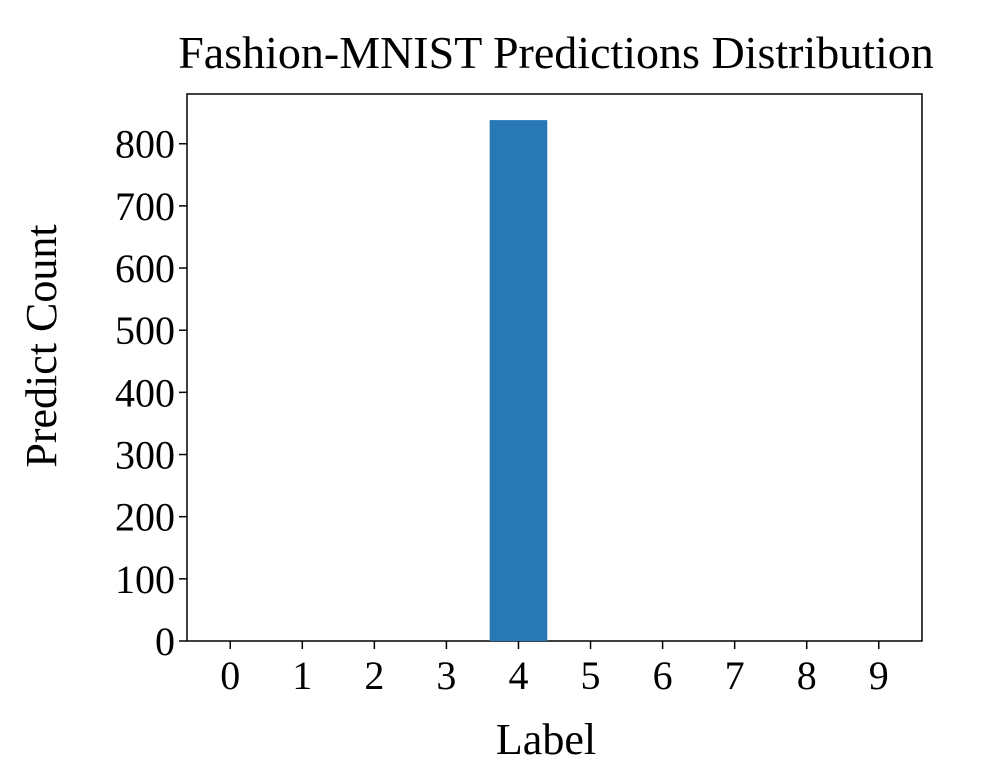 This screenshot has width=1008, height=778. Describe the element at coordinates (145, 455) in the screenshot. I see `y-tick-label-300: 300` at that location.